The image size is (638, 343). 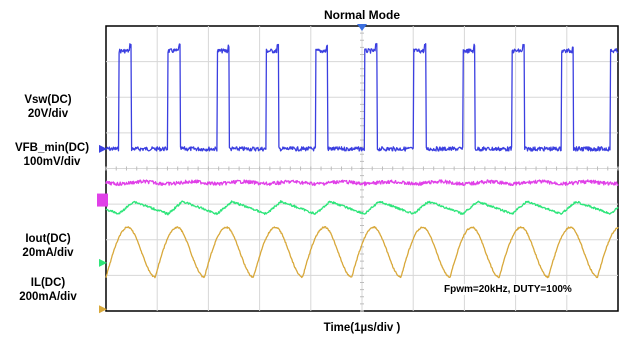 What do you see at coordinates (102, 200) in the screenshot?
I see `marker-ch2` at bounding box center [102, 200].